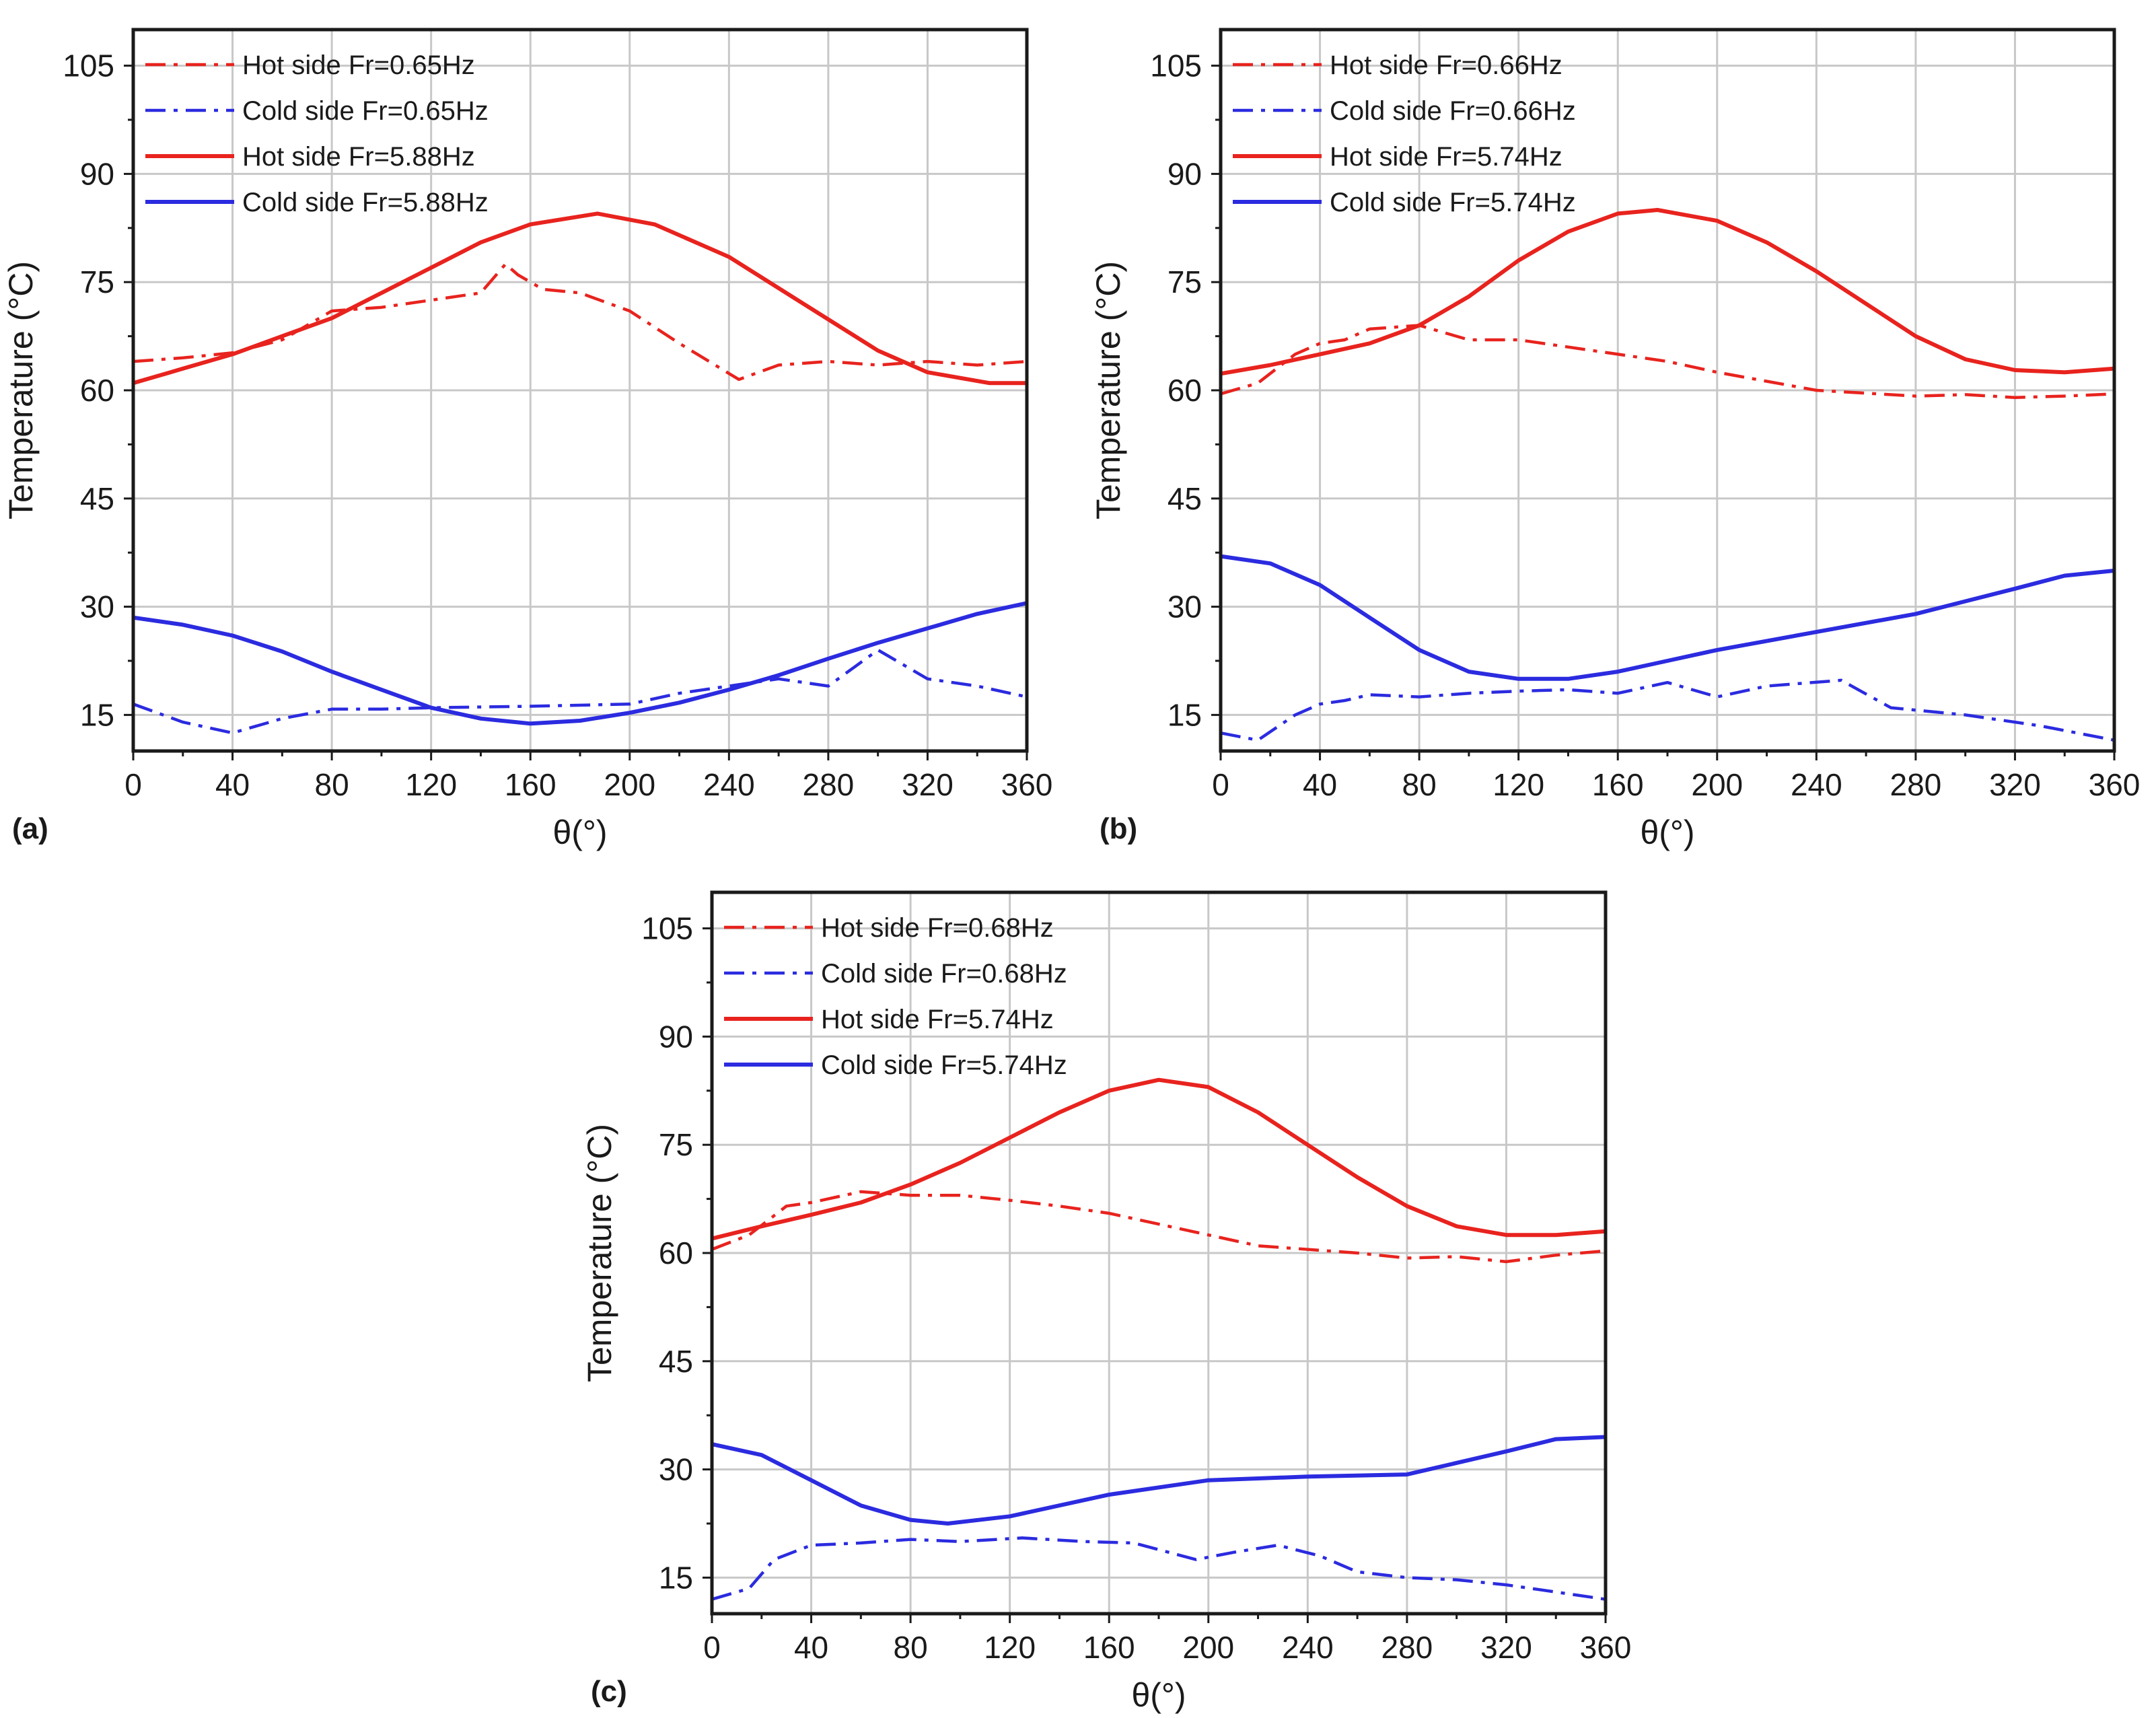  I want to click on legend-label: Cold side Fr=0.65Hz, so click(365, 111).